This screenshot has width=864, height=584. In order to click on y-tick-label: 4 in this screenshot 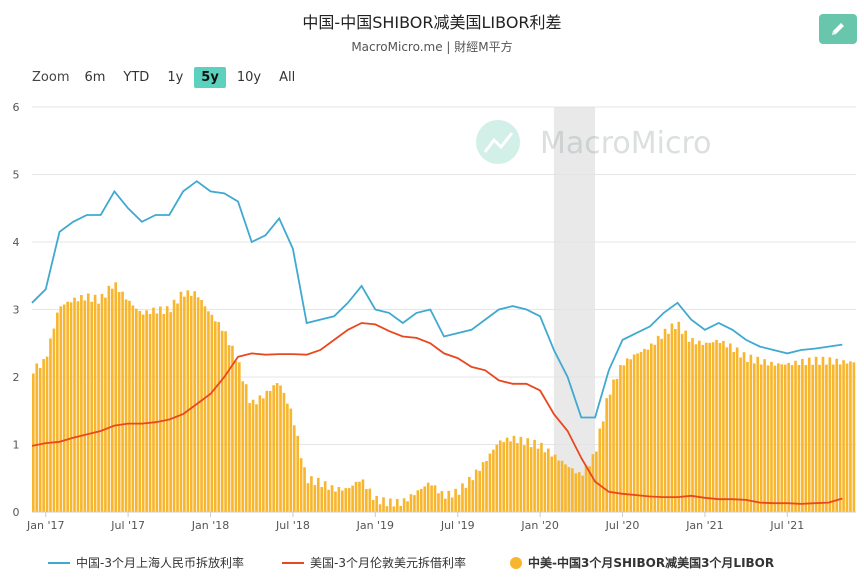, I will do `click(16, 242)`.